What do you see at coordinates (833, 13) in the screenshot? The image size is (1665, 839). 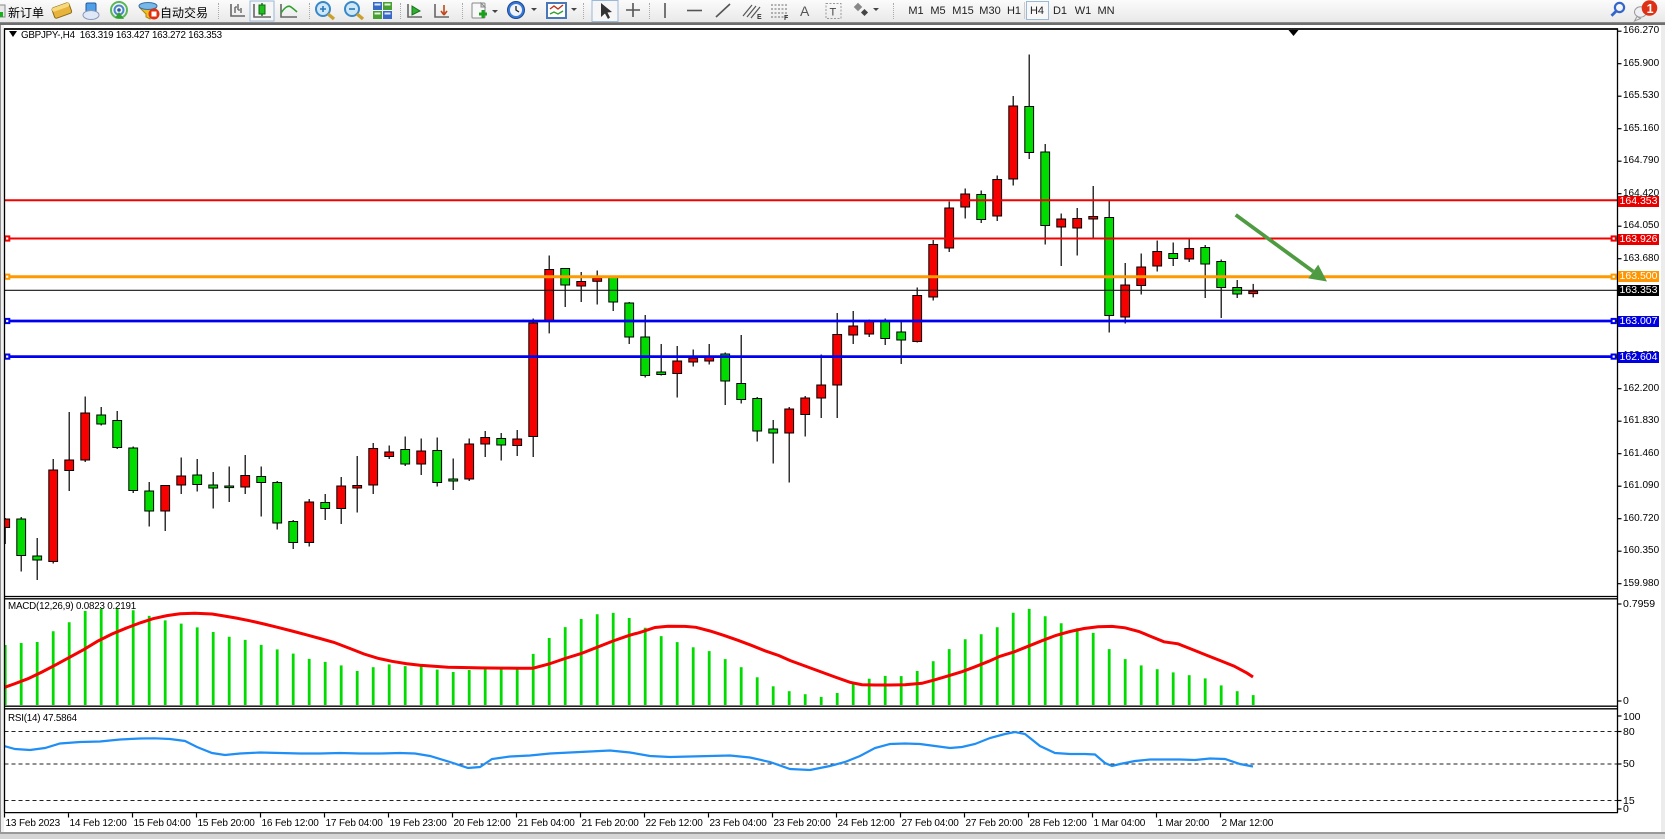 I see `svg-text: T` at bounding box center [833, 13].